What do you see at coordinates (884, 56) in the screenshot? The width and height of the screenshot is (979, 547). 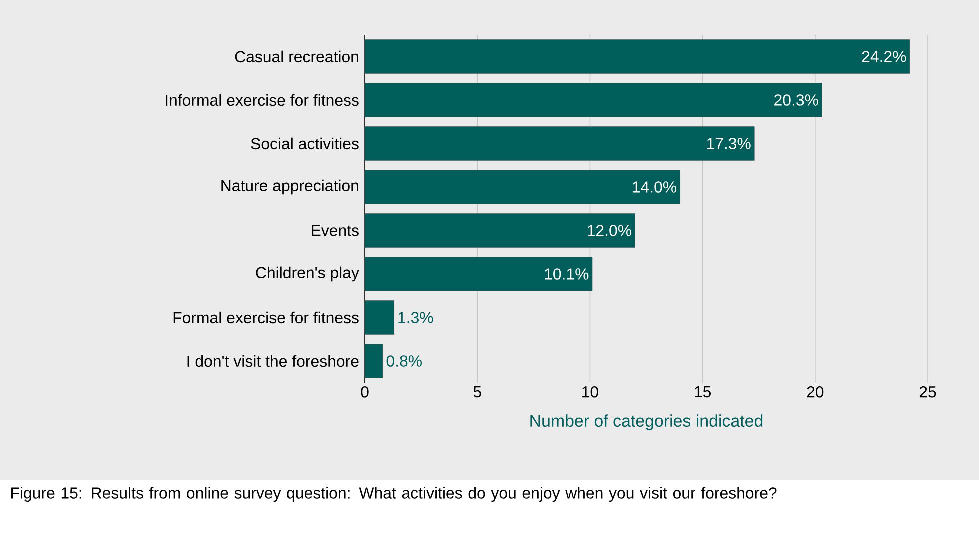 I see `data-label: 24.2%` at bounding box center [884, 56].